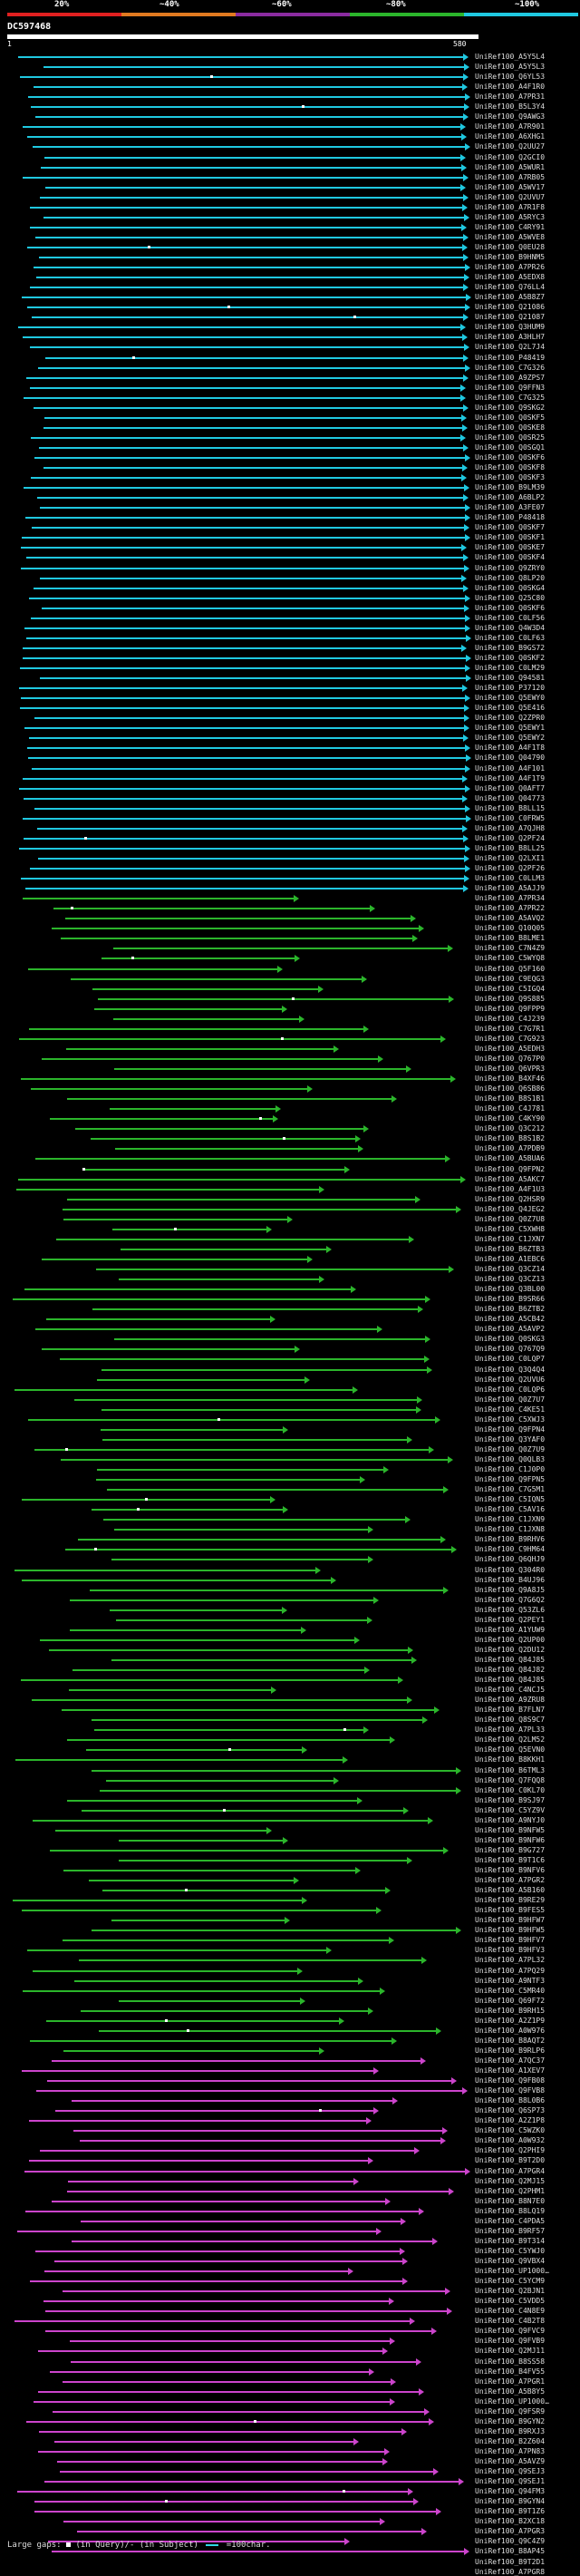 This screenshot has height=2576, width=580. Describe the element at coordinates (510, 1759) in the screenshot. I see `hit-label: UniRef100_B8KKH1` at that location.